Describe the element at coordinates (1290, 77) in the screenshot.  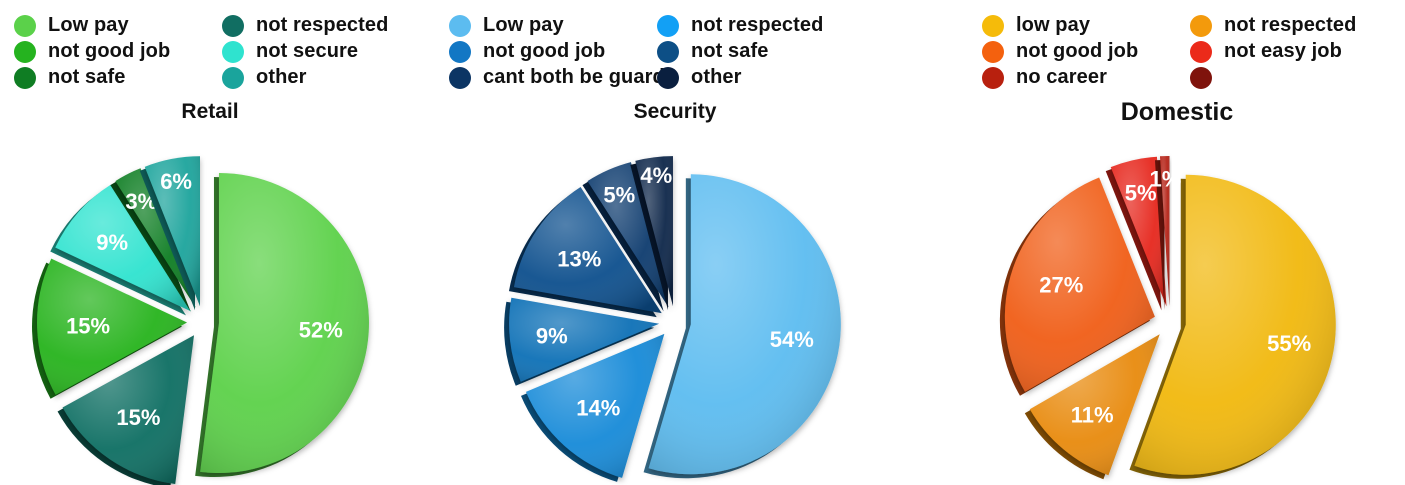
I see `legend-item` at that location.